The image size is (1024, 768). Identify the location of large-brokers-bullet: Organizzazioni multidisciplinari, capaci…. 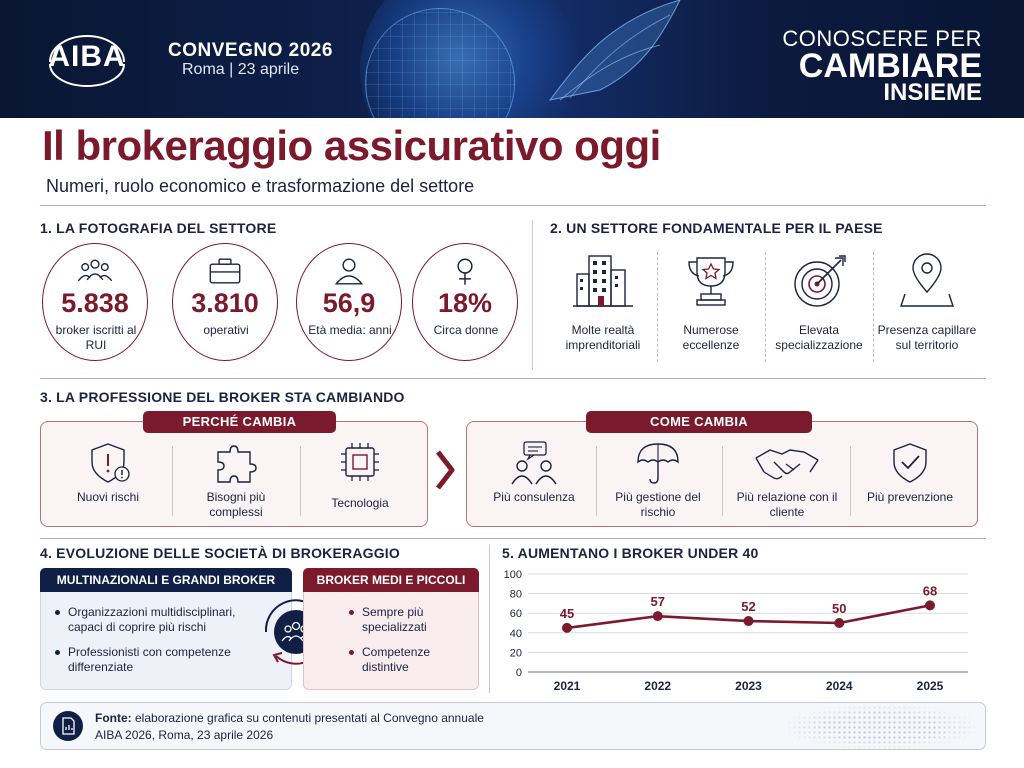
(156, 620).